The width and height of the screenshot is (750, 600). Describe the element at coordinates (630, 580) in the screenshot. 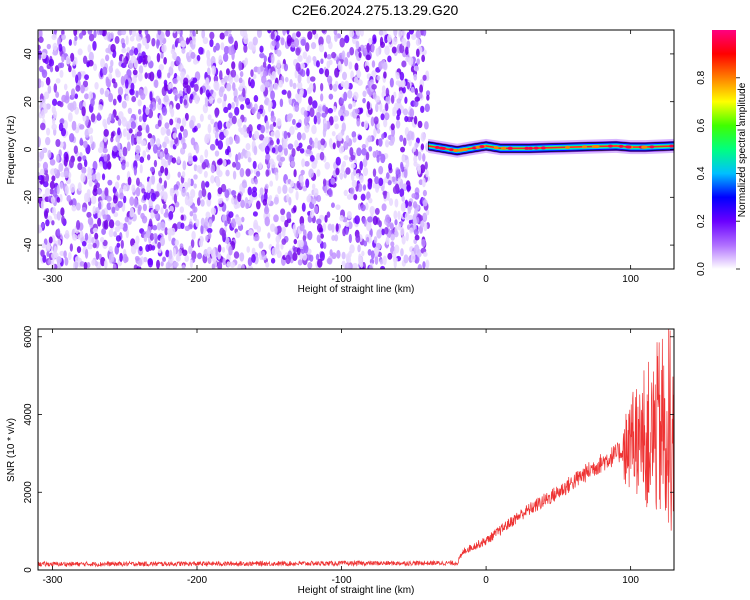

I see `bottom-x-tick-label: 100` at that location.